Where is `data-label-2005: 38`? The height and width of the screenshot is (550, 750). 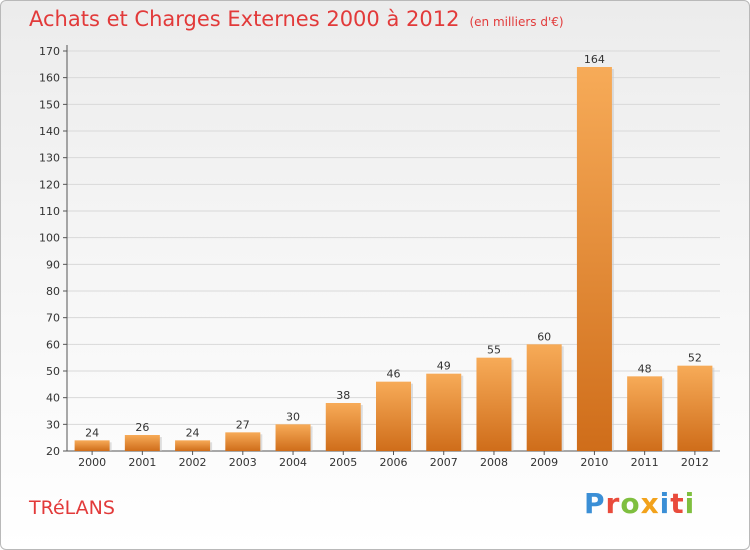
data-label-2005: 38 is located at coordinates (343, 395).